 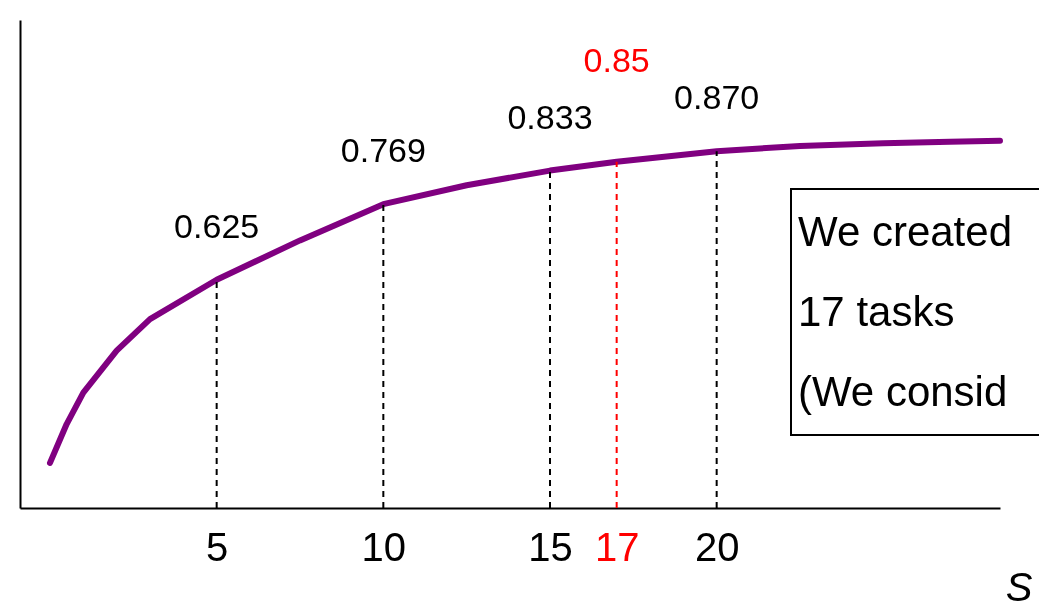 What do you see at coordinates (617, 546) in the screenshot?
I see `x-tick-label: 17` at bounding box center [617, 546].